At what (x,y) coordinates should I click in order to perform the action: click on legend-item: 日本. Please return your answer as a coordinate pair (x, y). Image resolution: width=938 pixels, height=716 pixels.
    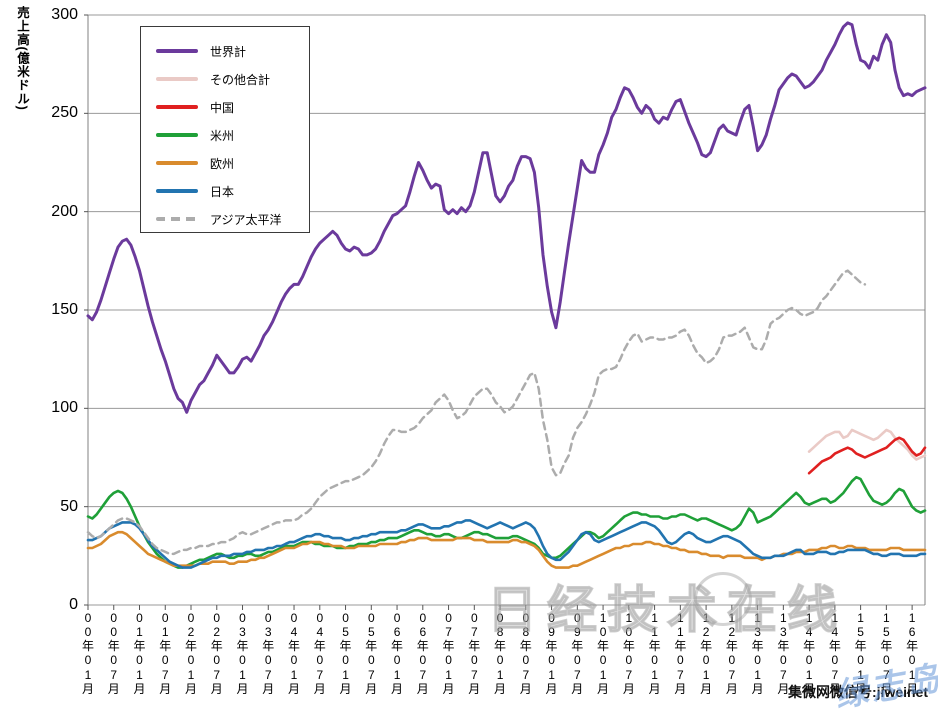
    Looking at the image, I should click on (225, 191).